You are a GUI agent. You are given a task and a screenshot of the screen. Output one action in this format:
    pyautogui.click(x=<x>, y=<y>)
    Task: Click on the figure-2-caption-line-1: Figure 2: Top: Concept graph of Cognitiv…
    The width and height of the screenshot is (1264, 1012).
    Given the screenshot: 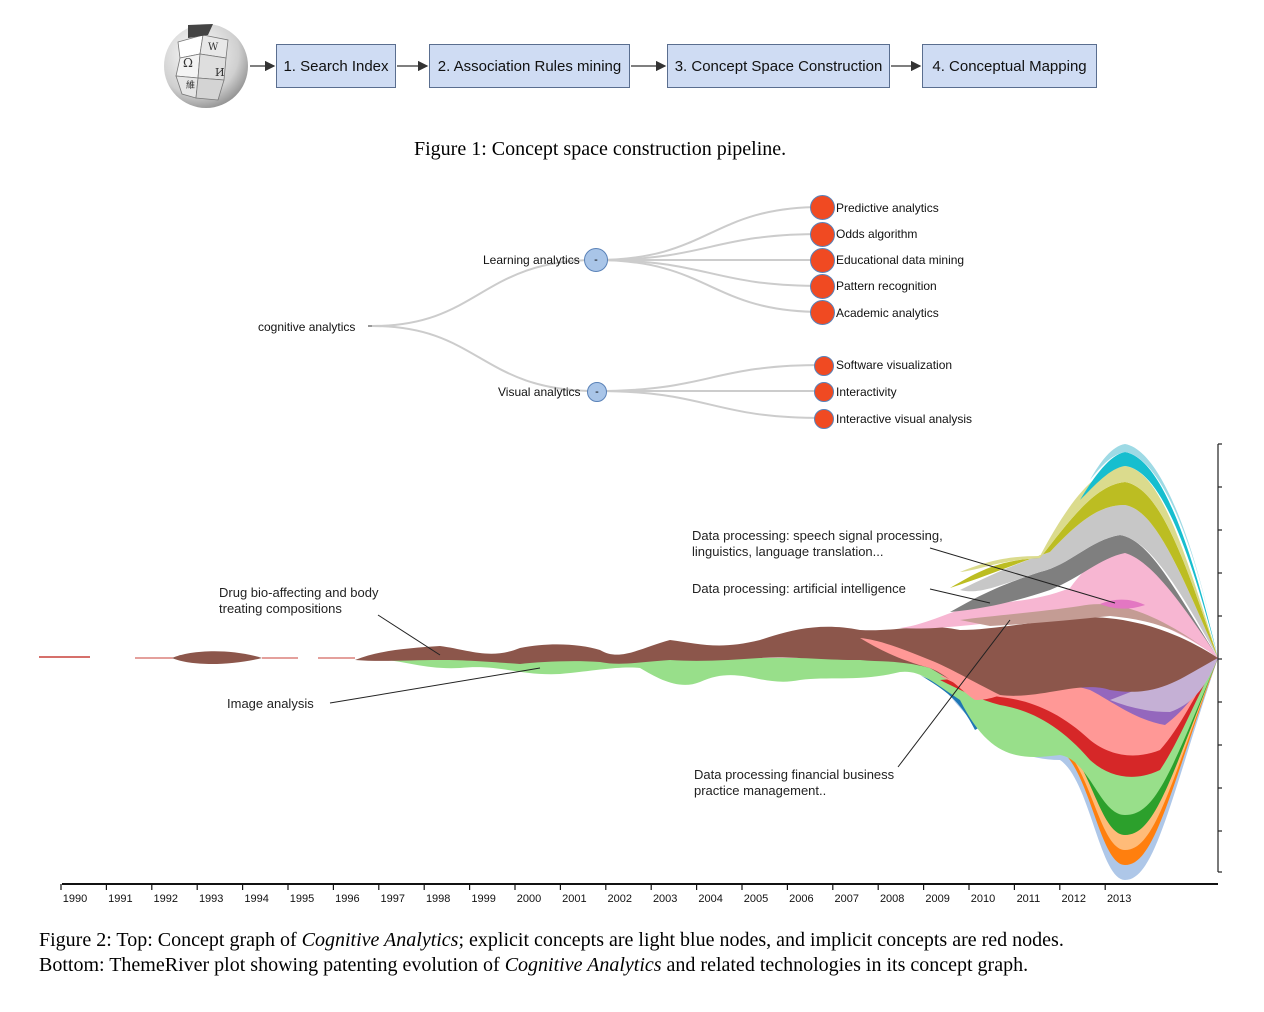 What is the action you would take?
    pyautogui.click(x=551, y=940)
    